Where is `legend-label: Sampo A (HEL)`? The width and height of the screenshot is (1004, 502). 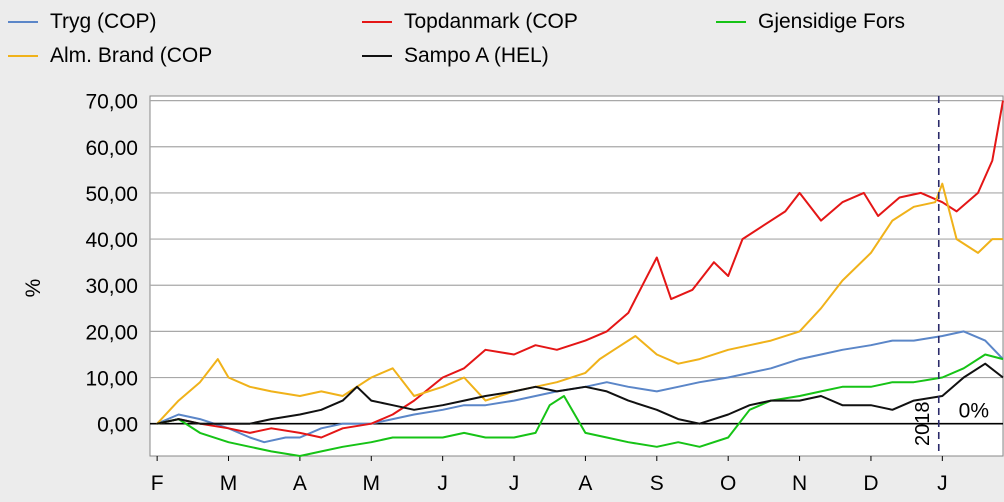
legend-label: Sampo A (HEL) is located at coordinates (476, 55).